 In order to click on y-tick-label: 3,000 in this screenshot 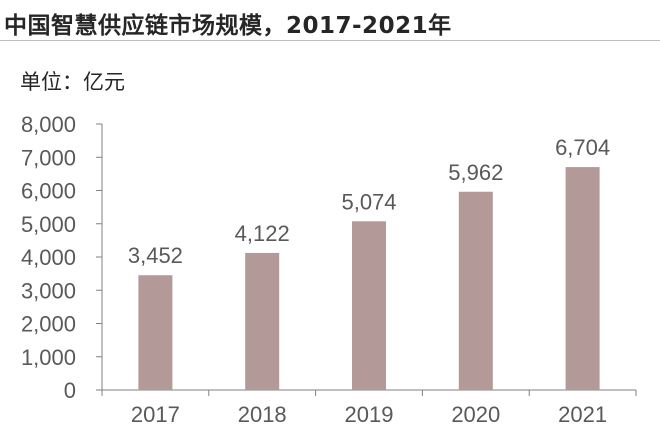, I will do `click(48, 290)`.